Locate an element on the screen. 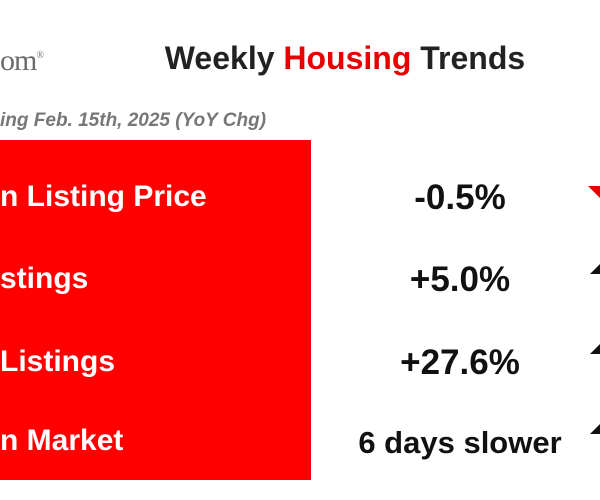 The image size is (600, 500). title-highlight: Housing is located at coordinates (347, 58).